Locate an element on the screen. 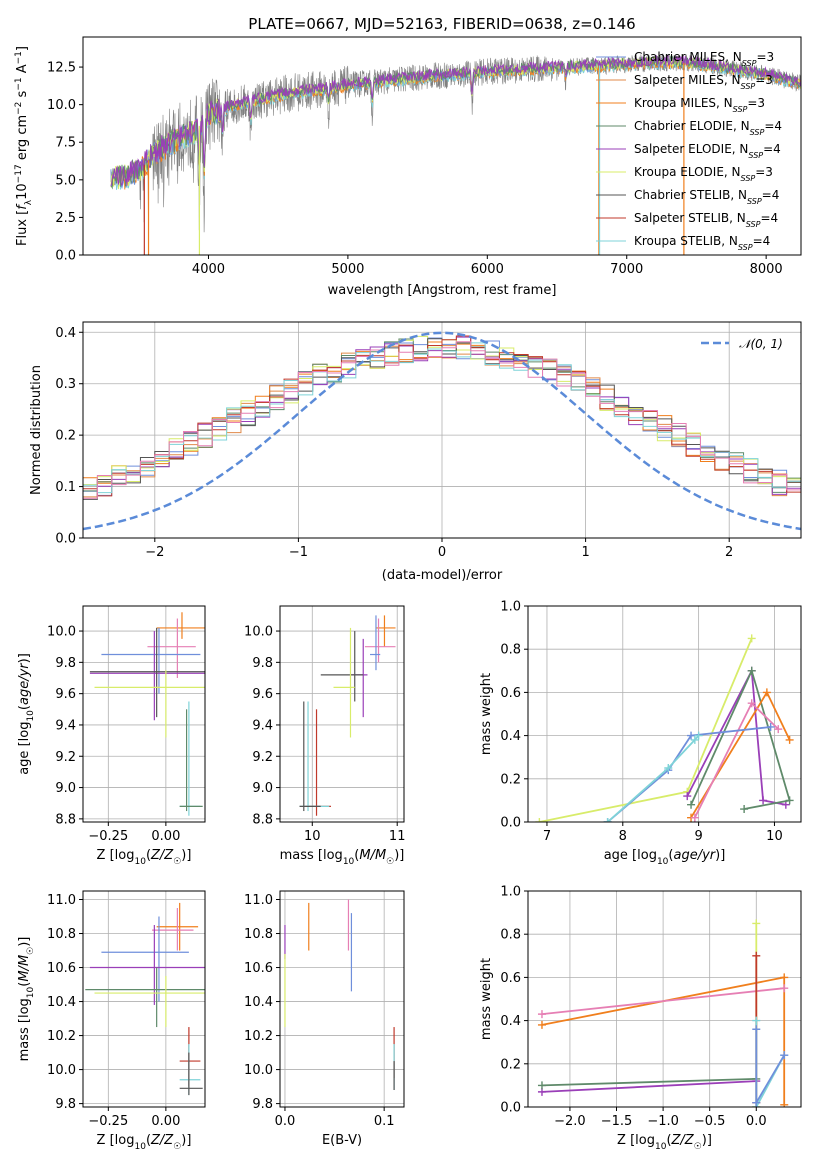 This screenshot has height=1170, width=819. weight_vs_age-ytick-label: 0.6 is located at coordinates (510, 693).